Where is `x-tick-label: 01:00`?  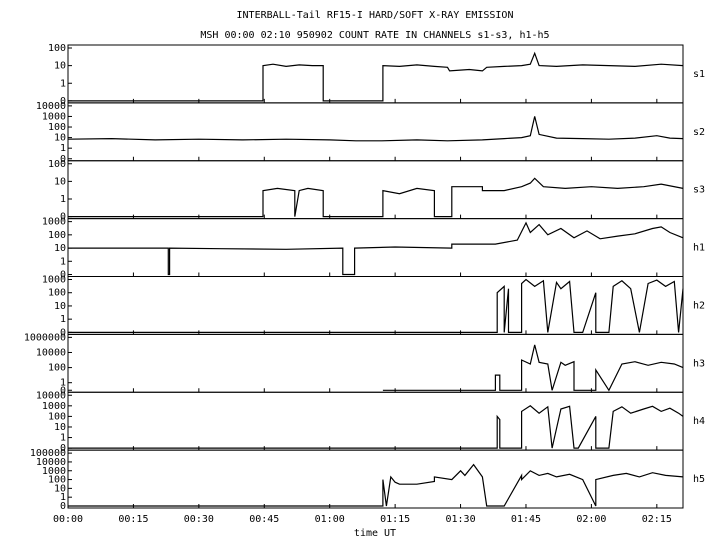 x-tick-label: 01:00 is located at coordinates (330, 519).